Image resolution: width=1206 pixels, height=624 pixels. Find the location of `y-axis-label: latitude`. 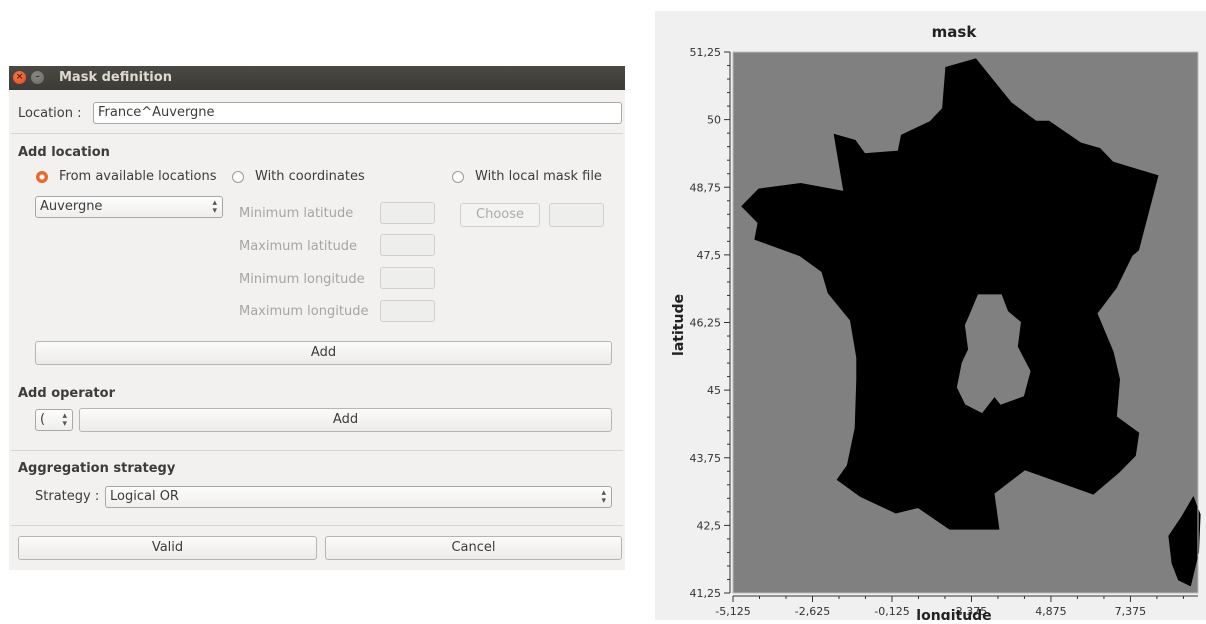

y-axis-label: latitude is located at coordinates (679, 325).